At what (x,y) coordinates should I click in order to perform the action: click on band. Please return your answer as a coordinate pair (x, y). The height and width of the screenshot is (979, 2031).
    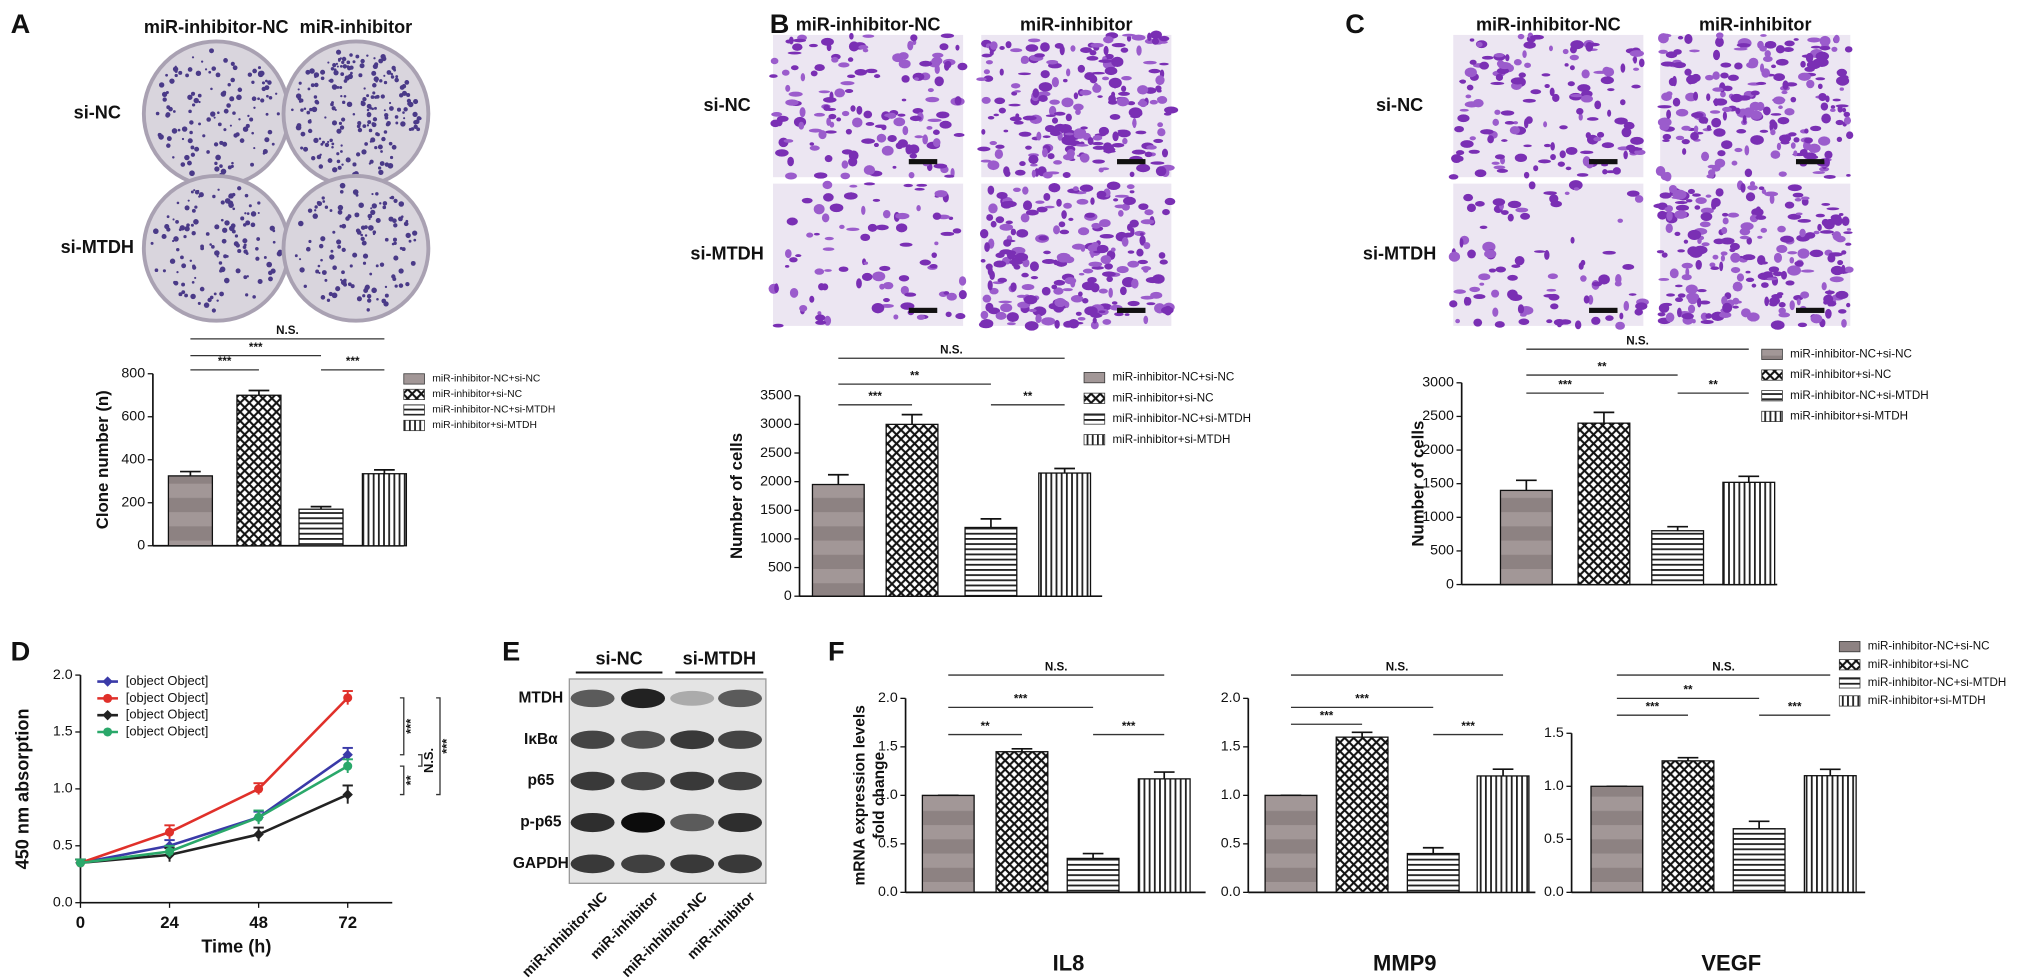
    Looking at the image, I should click on (643, 781).